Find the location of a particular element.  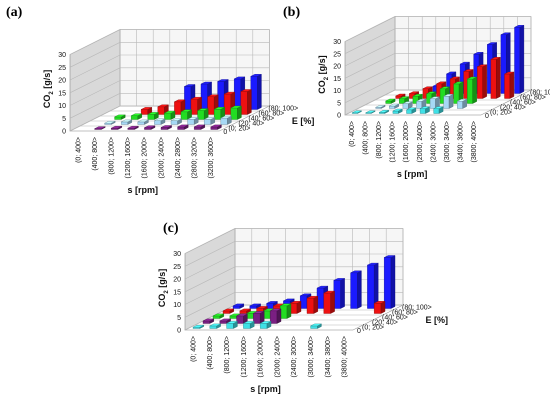

x-tick-label: (2400; 3000> is located at coordinates (433, 141).